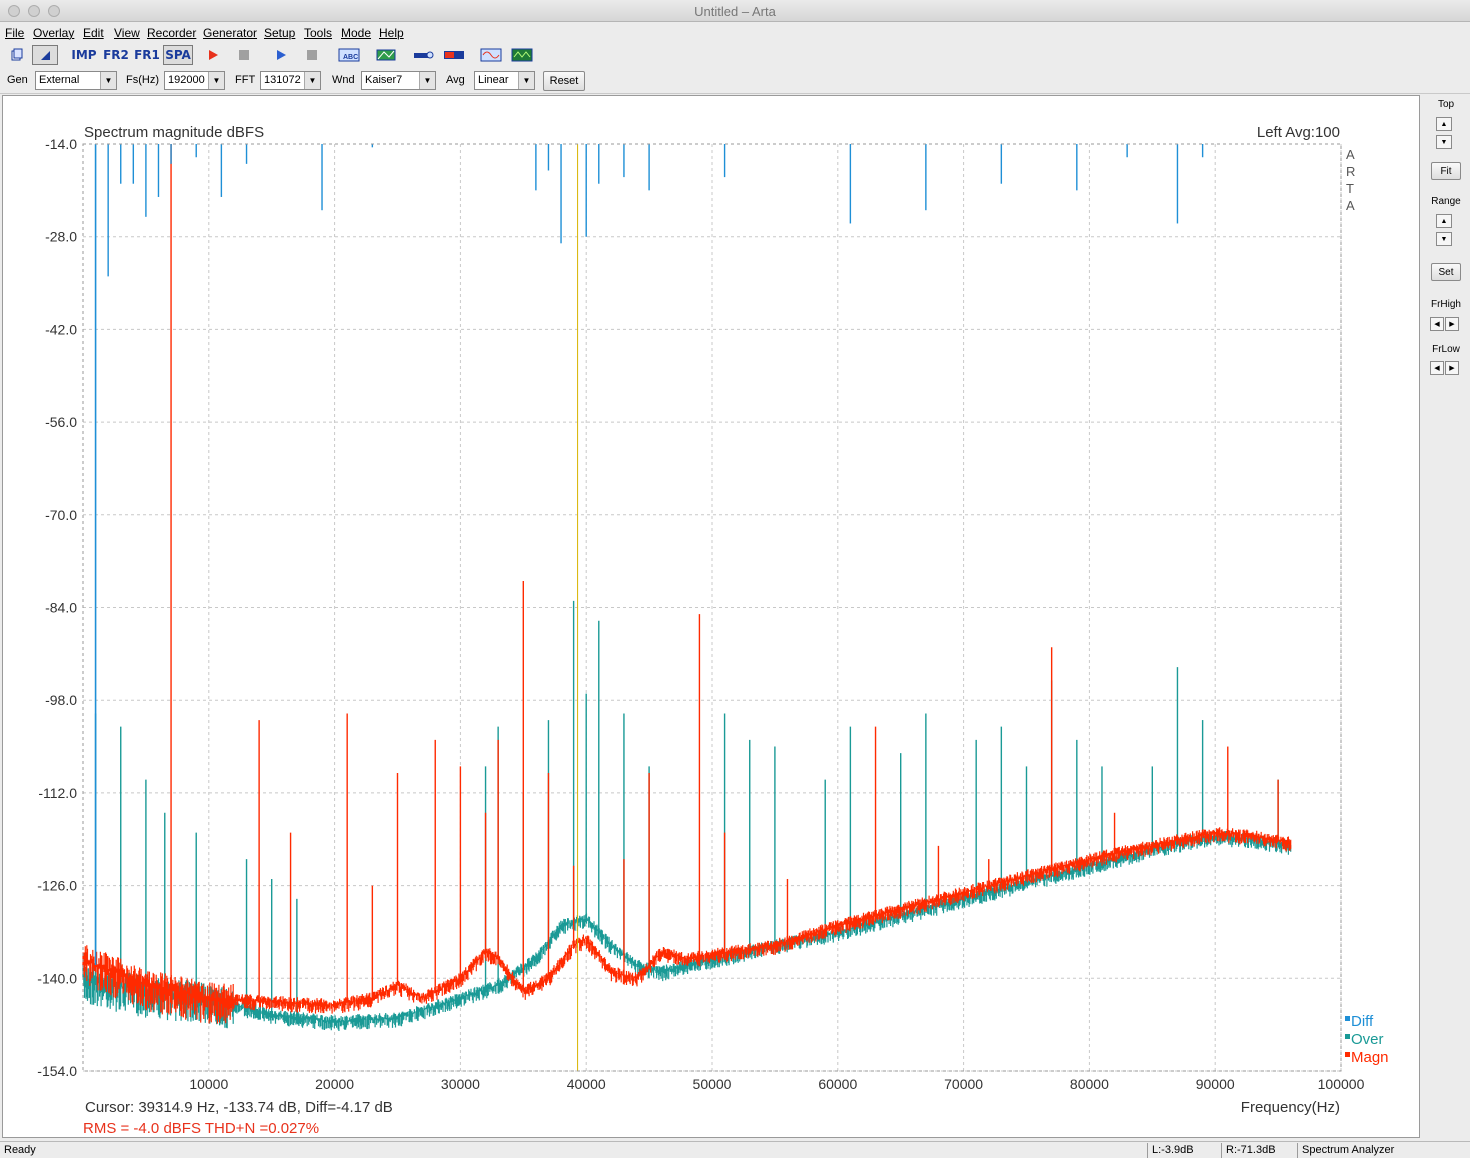 This screenshot has width=1470, height=1158. What do you see at coordinates (1444, 142) in the screenshot?
I see `top-down-icon: ▼` at bounding box center [1444, 142].